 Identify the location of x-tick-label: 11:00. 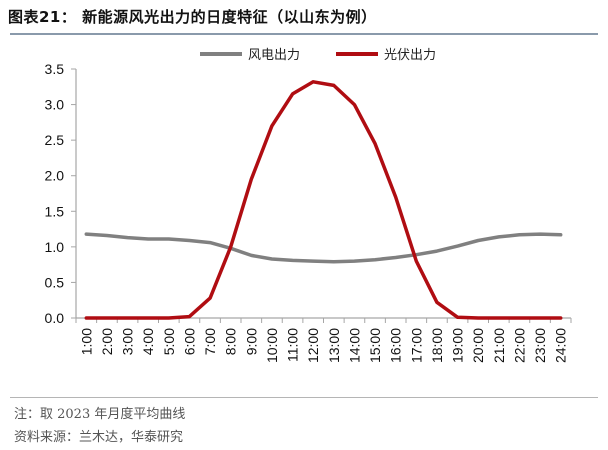
(293, 345).